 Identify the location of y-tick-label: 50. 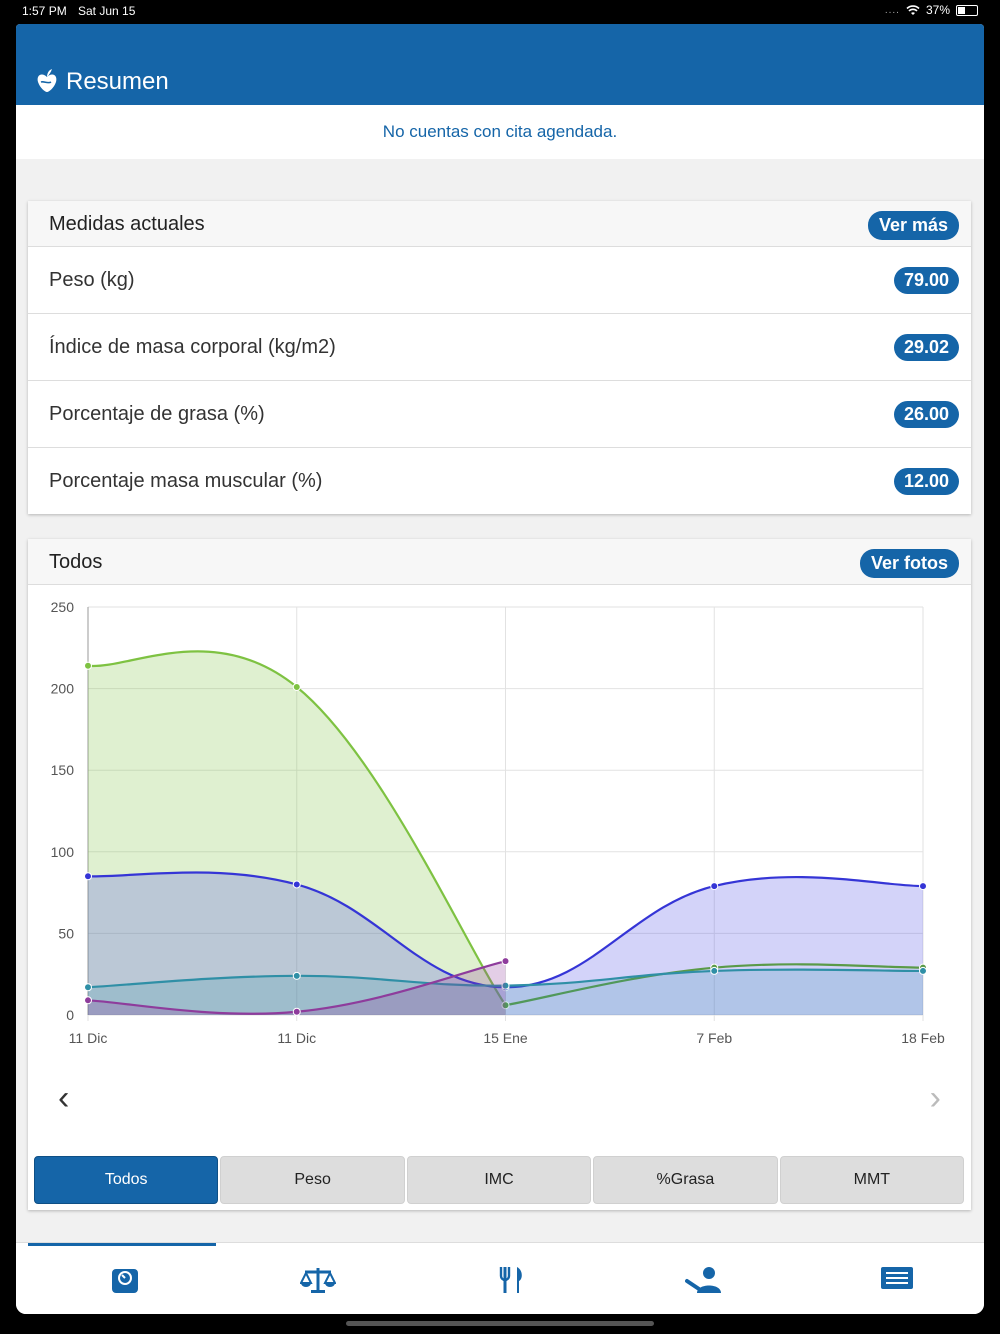
(66, 933).